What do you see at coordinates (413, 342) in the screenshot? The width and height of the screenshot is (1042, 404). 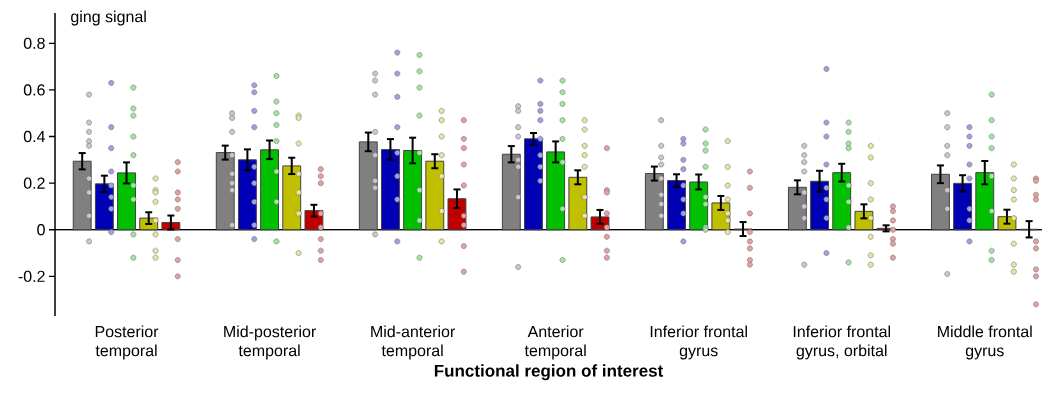 I see `x-tick-label: Mid-anterior temporal` at bounding box center [413, 342].